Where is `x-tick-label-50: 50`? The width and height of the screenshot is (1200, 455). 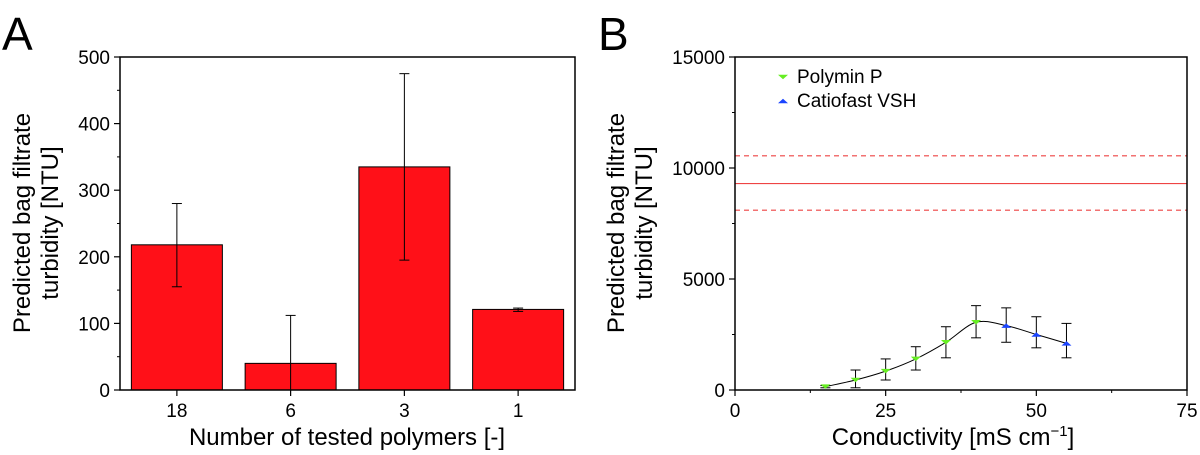
x-tick-label-50: 50 is located at coordinates (1036, 411).